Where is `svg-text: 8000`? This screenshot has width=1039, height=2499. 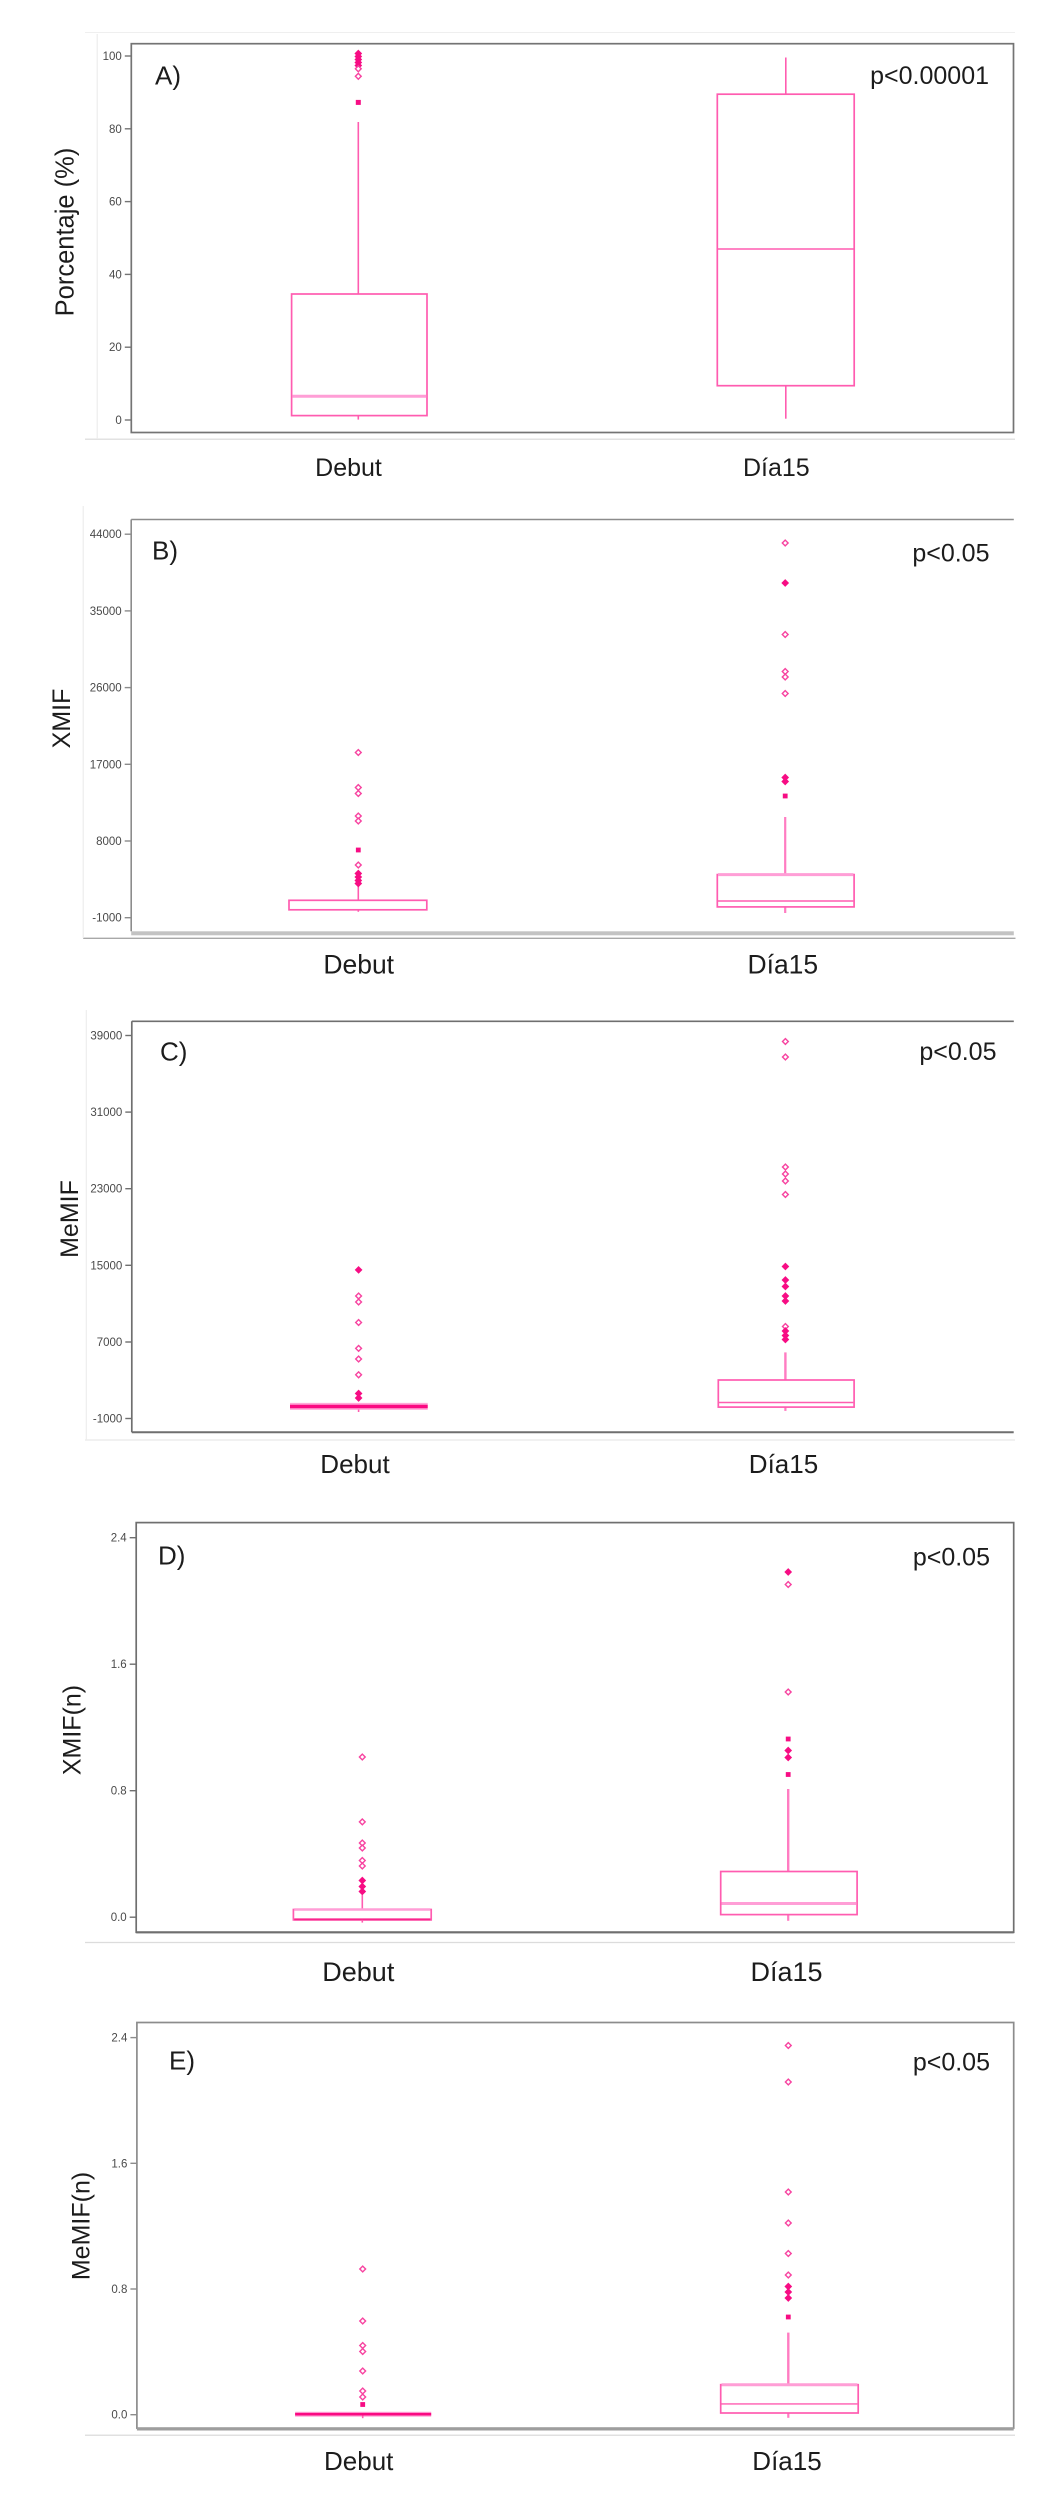 svg-text: 8000 is located at coordinates (109, 842).